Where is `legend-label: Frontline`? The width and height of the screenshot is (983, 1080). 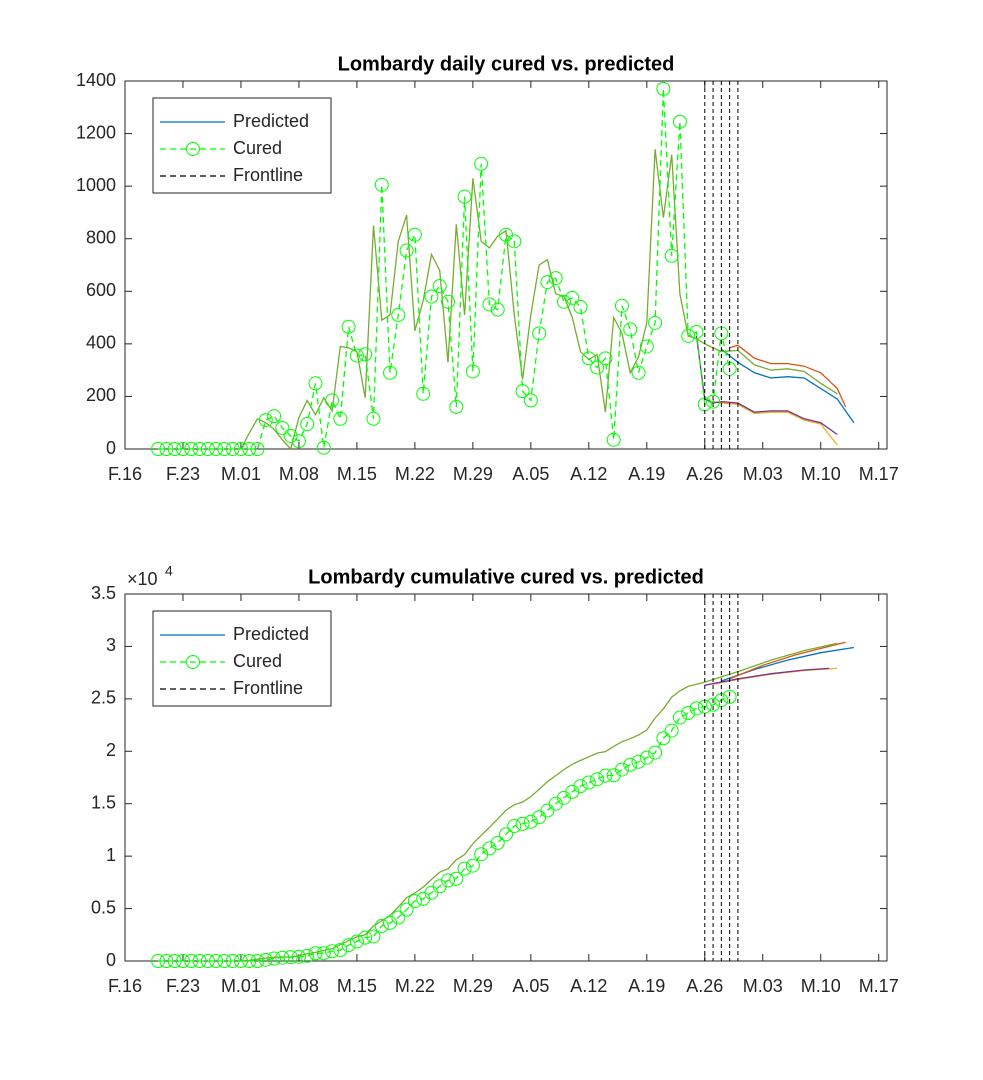 legend-label: Frontline is located at coordinates (268, 175).